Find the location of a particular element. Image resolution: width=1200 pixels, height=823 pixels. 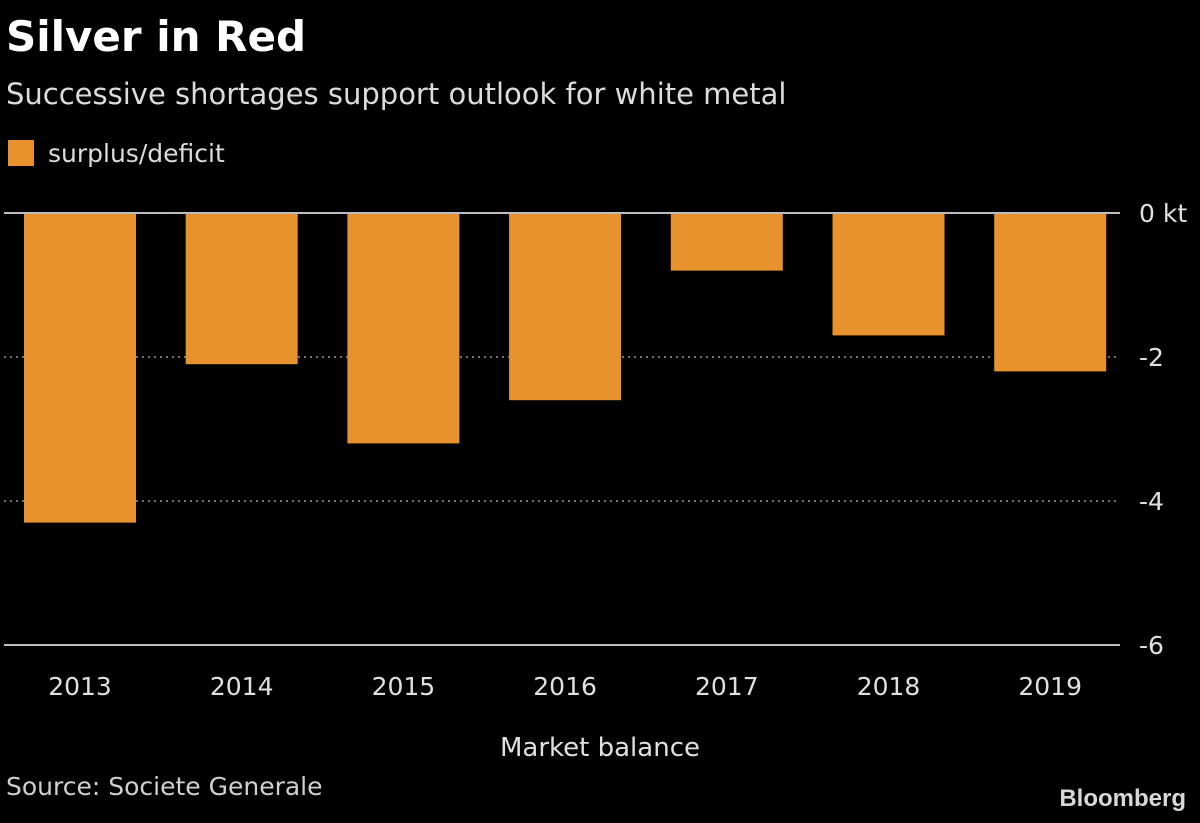

x-tick-label: 2018 is located at coordinates (889, 686).